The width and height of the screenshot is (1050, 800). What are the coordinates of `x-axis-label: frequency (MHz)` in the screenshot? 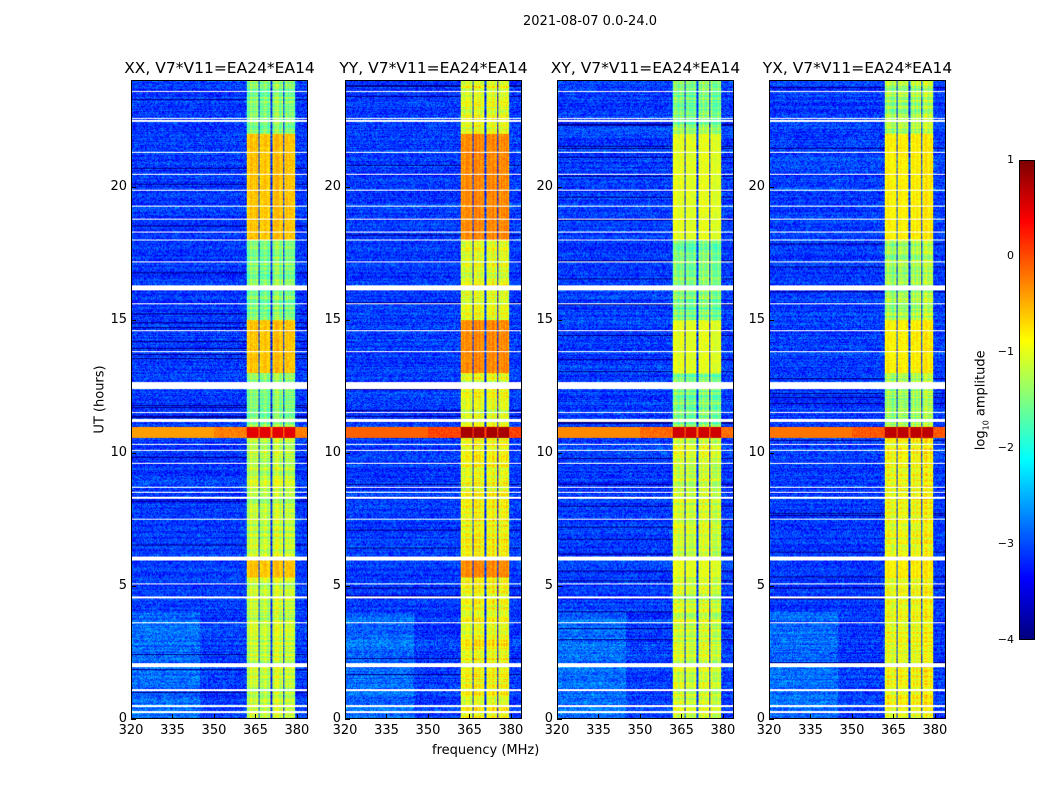 It's located at (486, 750).